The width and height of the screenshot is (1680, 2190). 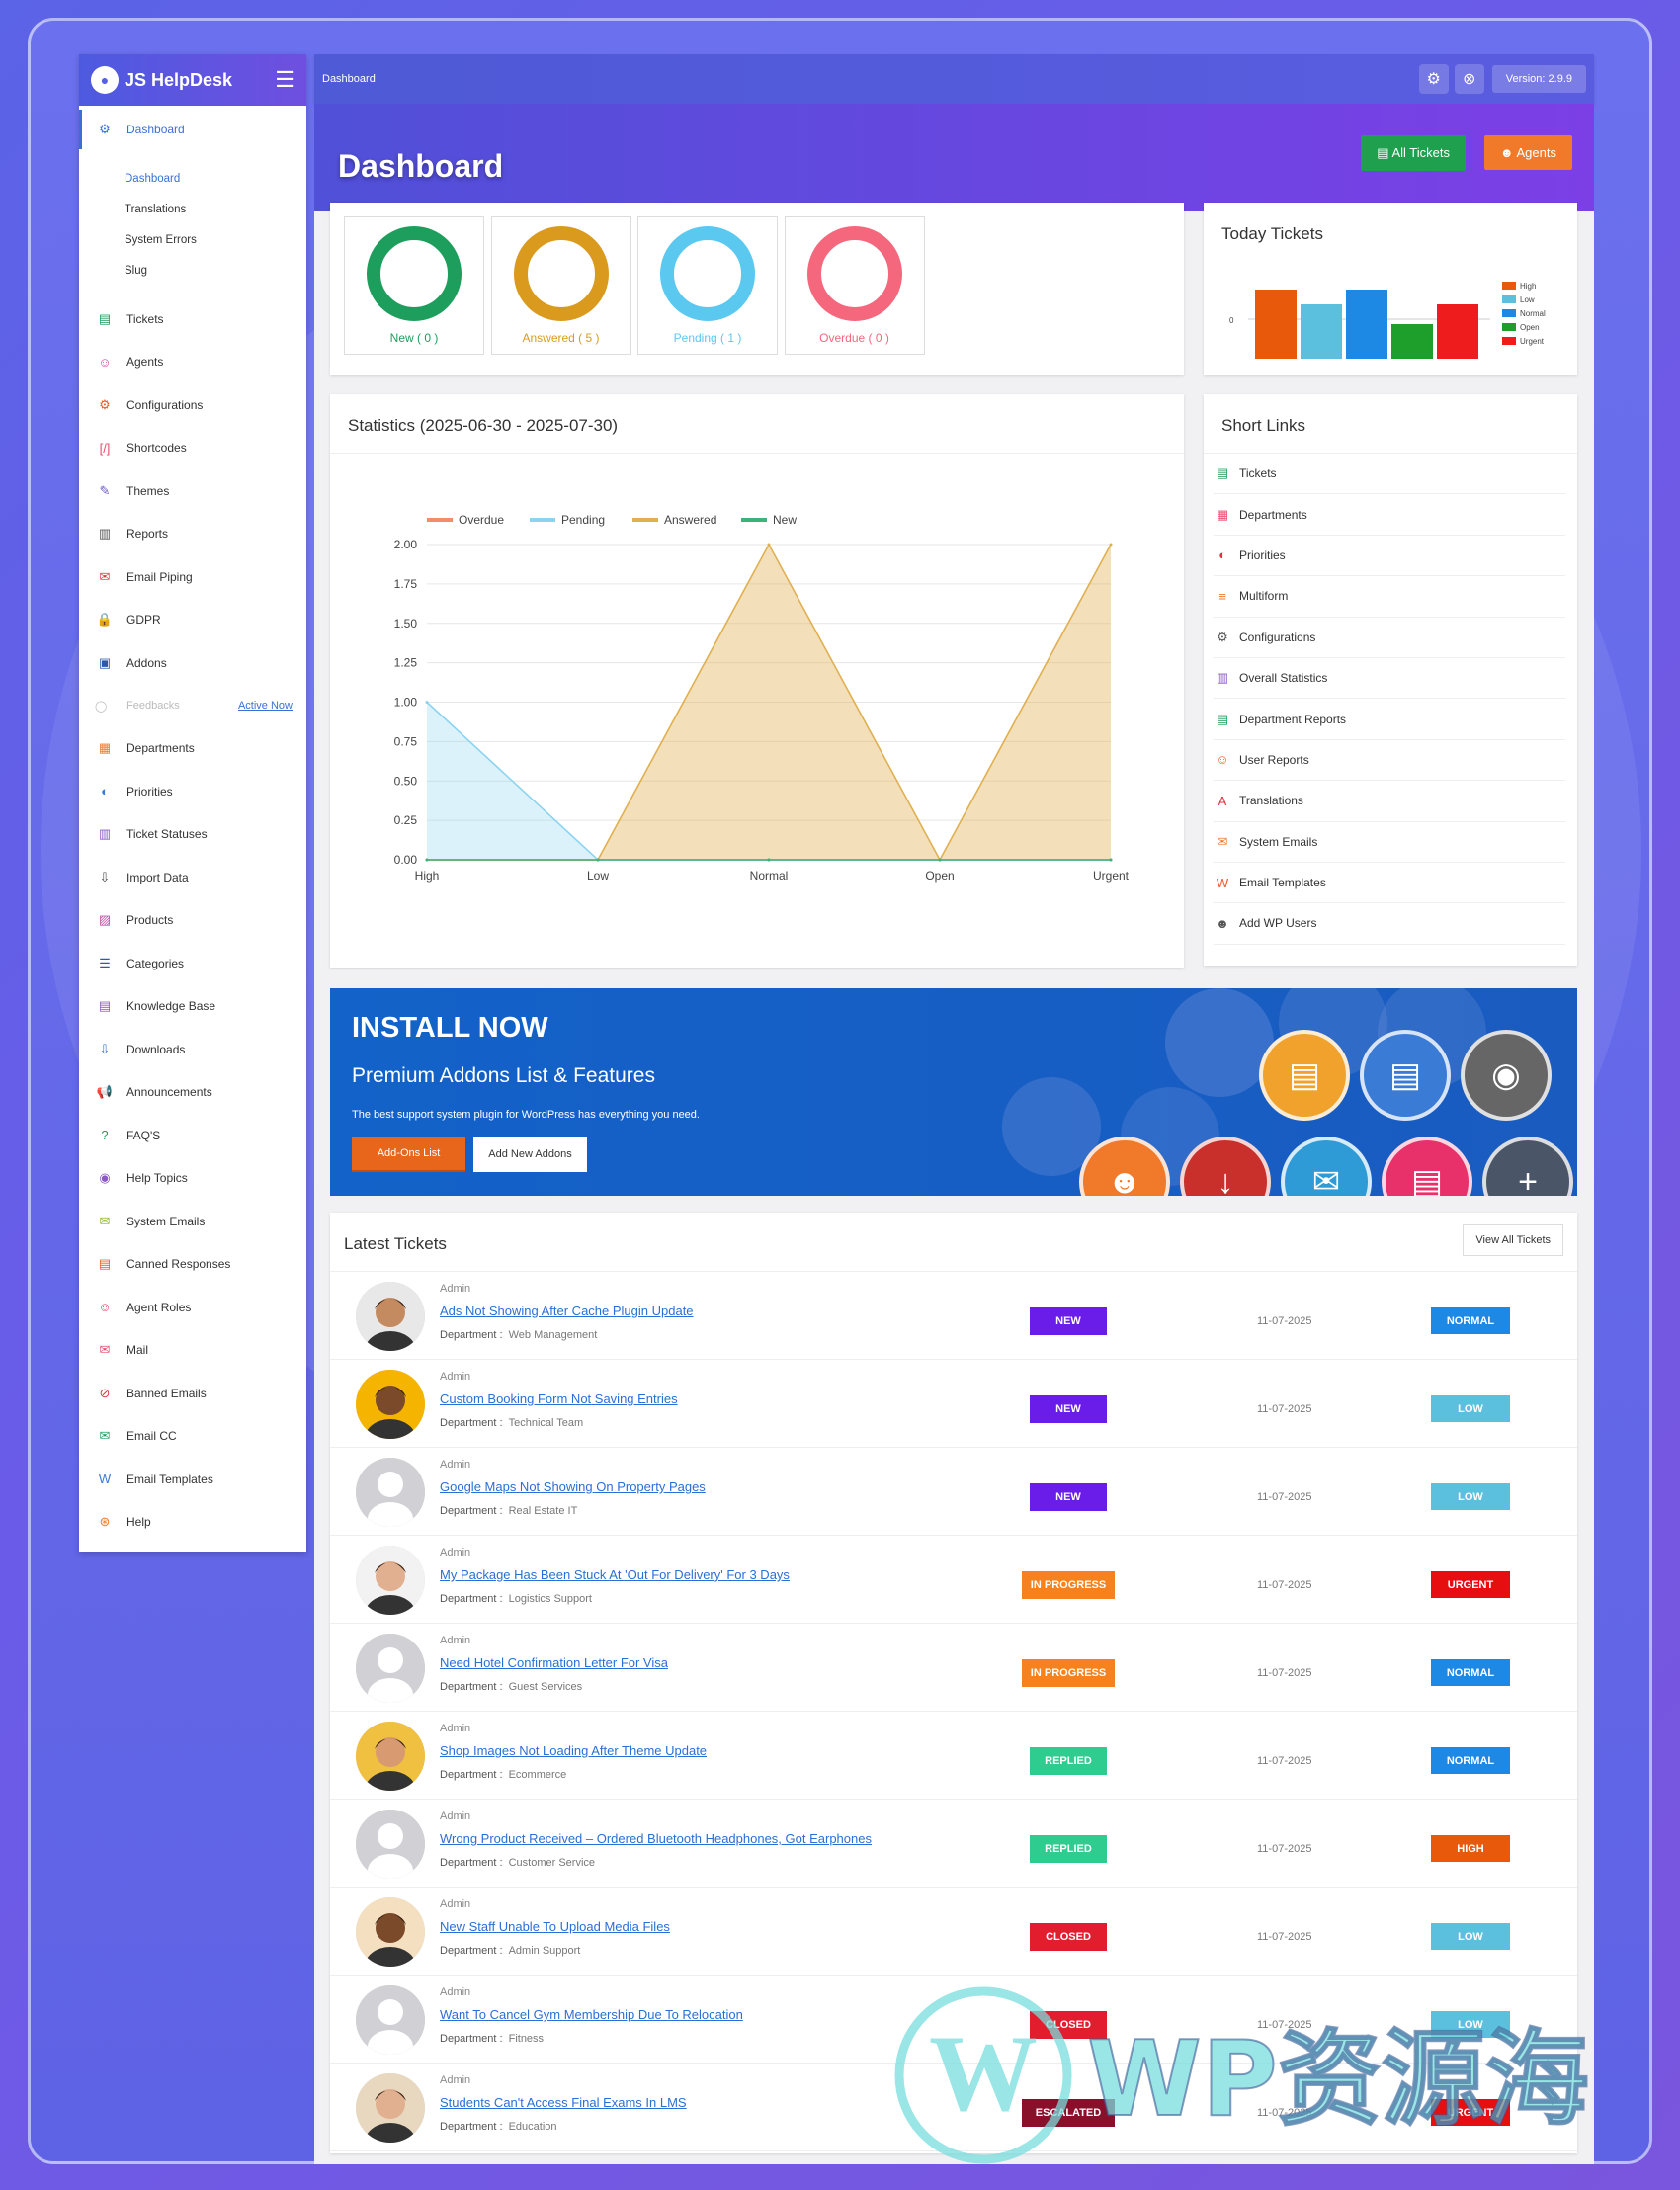 What do you see at coordinates (192, 1265) in the screenshot?
I see `sidebar-item-canned-responses: ▤ Canned Responses` at bounding box center [192, 1265].